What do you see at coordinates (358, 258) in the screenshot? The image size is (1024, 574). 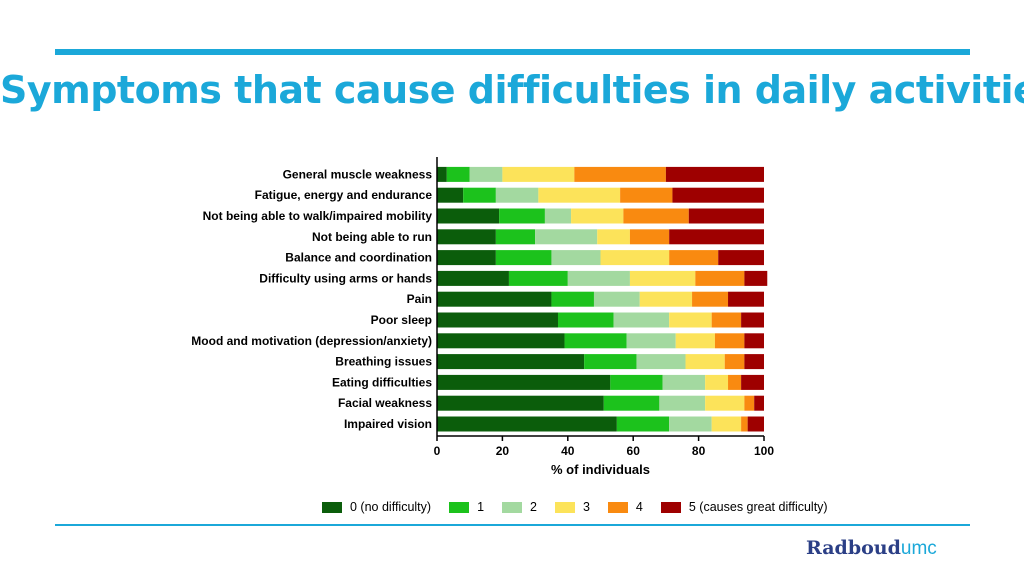 I see `category-label: Balance and coordination` at bounding box center [358, 258].